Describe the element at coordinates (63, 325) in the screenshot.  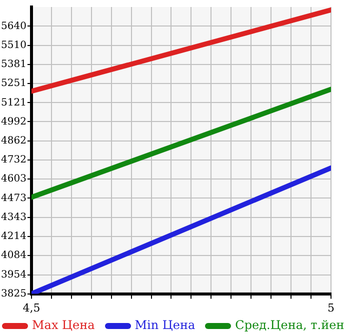
I see `legend-label: Max Цена` at that location.